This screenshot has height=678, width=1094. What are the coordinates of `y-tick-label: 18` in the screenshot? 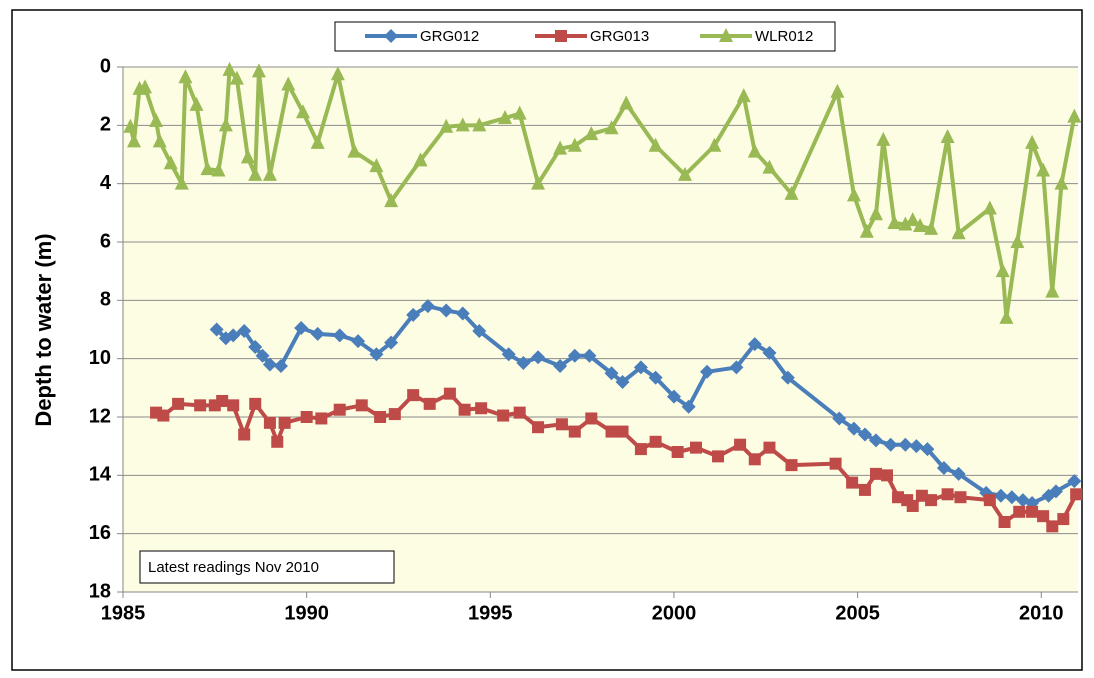 It's located at (100, 591).